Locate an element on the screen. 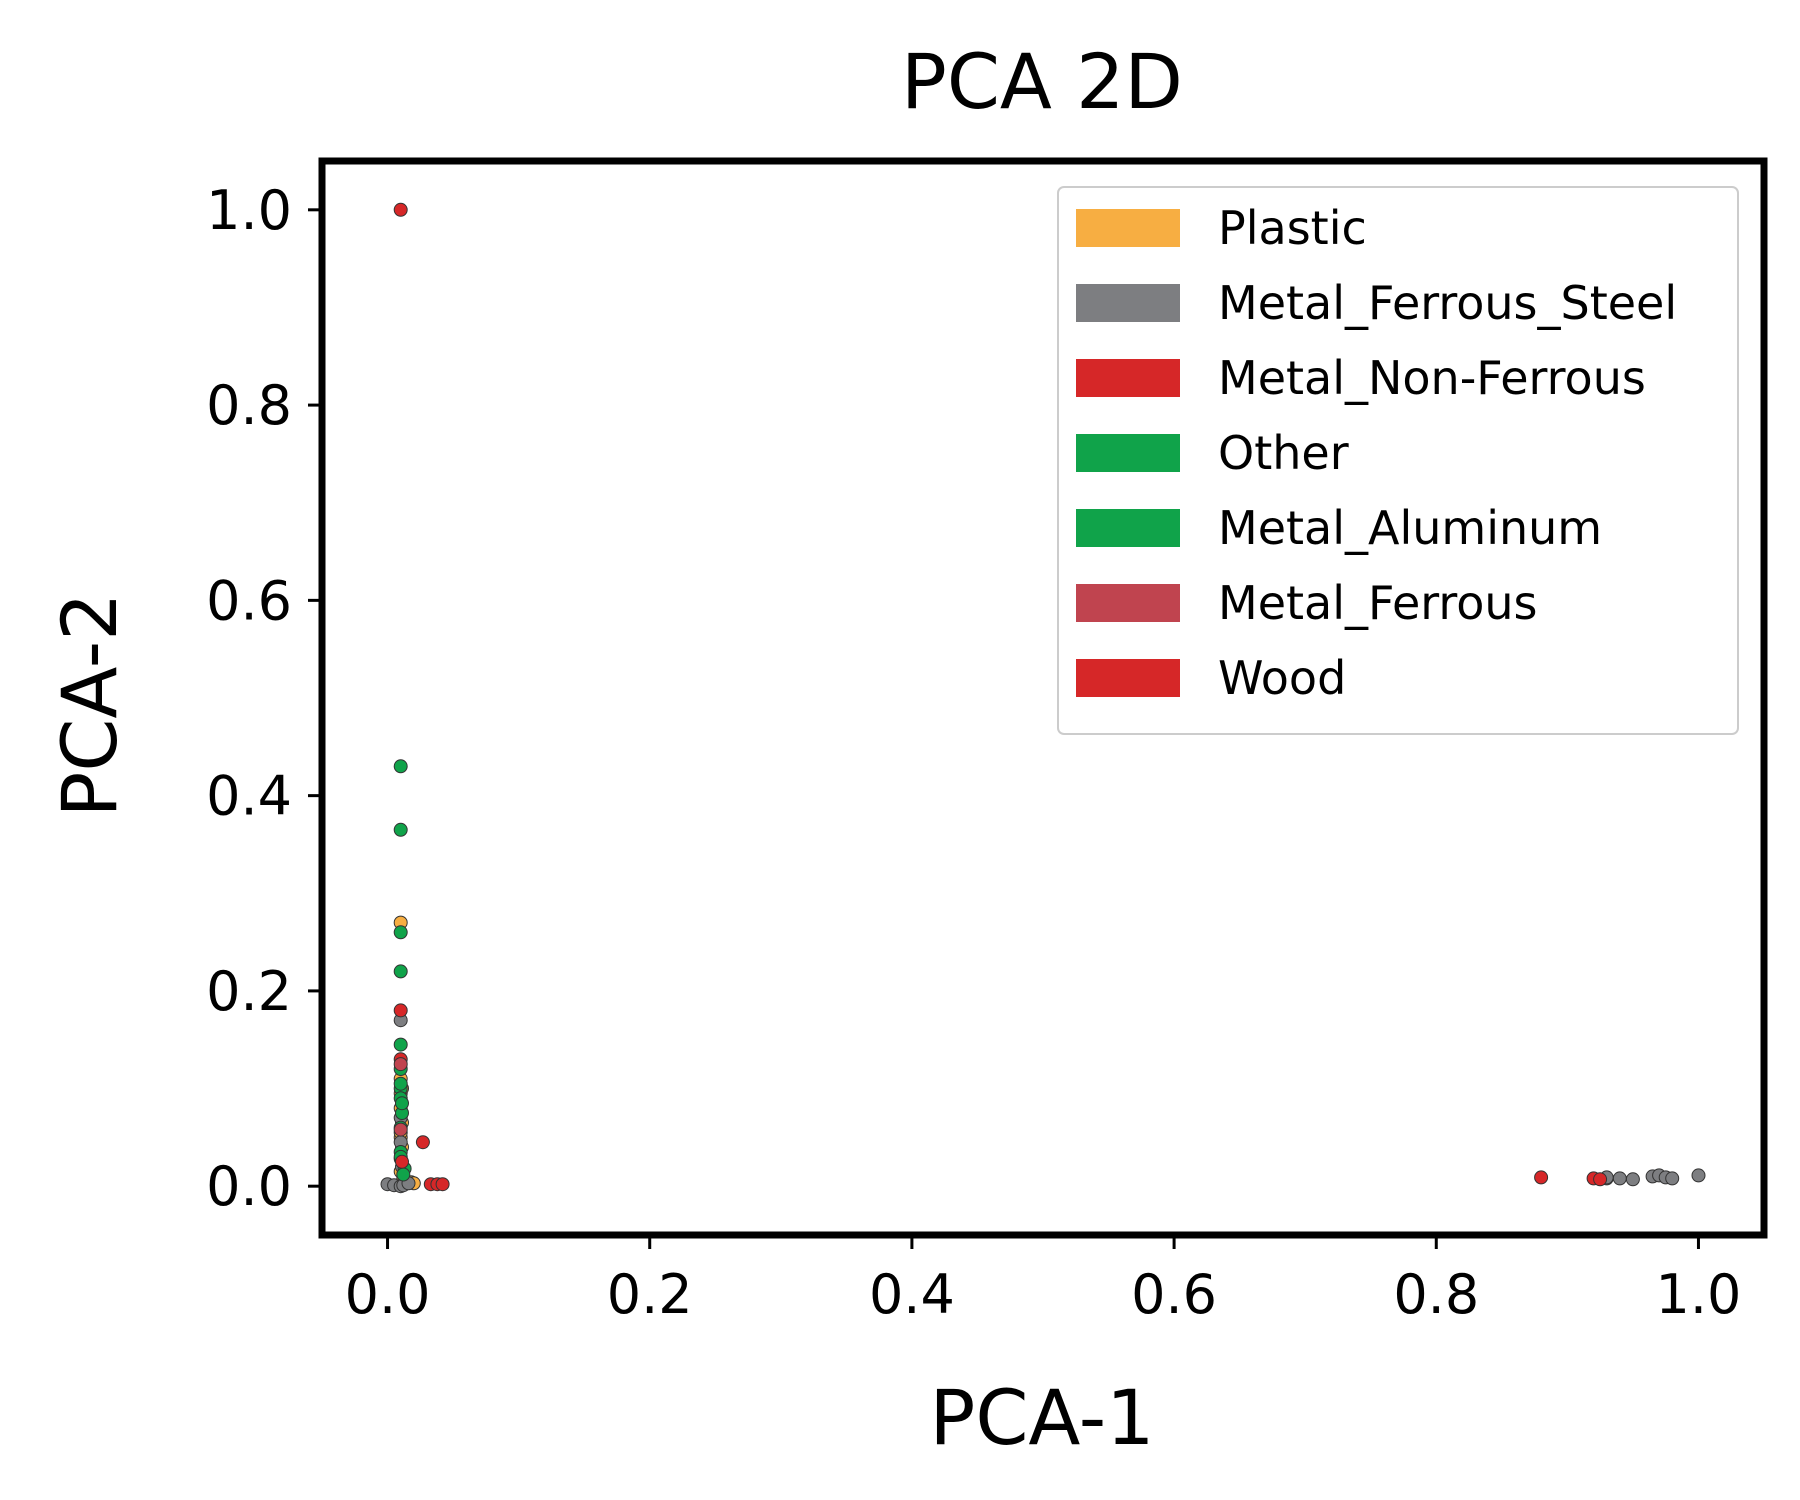 The image size is (1800, 1500). legend-label-1: Metal_Ferrous_Steel is located at coordinates (1447, 303).